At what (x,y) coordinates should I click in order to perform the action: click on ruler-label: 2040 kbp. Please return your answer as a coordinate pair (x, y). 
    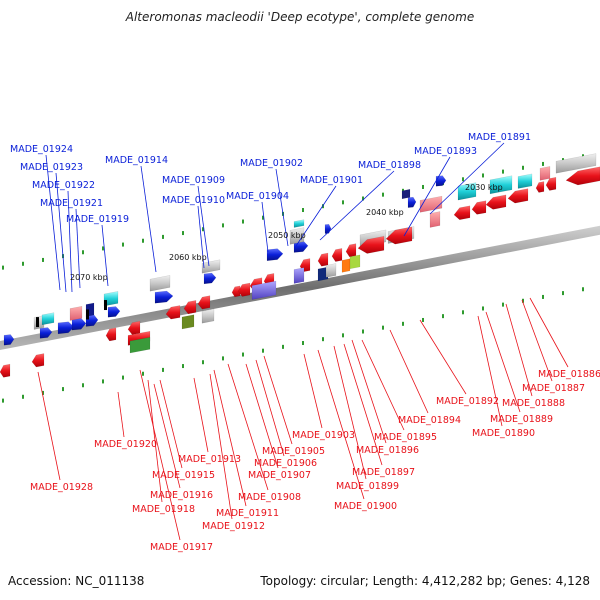
    Looking at the image, I should click on (385, 212).